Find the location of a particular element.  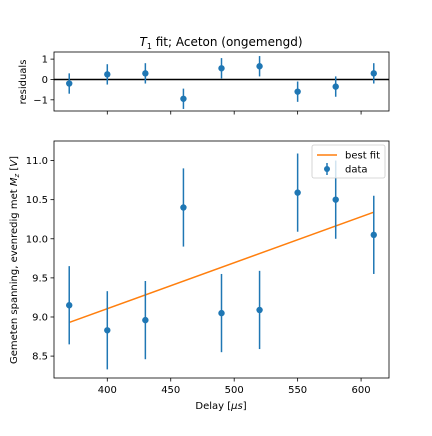

x-axis-label-prefix: Delay [ is located at coordinates (213, 406).